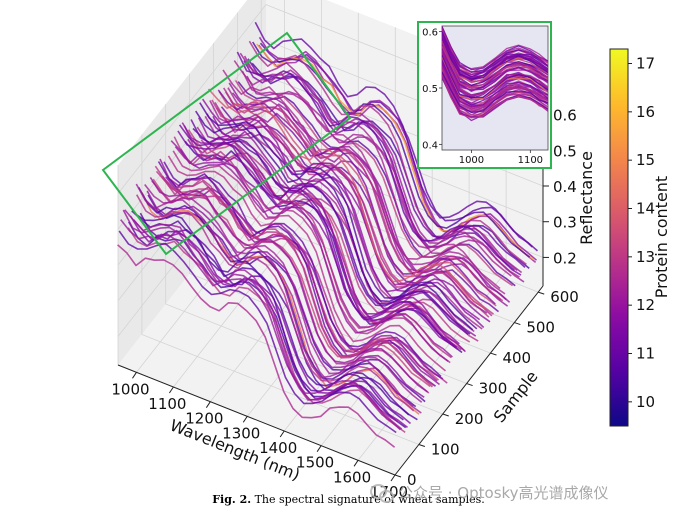 The width and height of the screenshot is (697, 521). What do you see at coordinates (204, 419) in the screenshot?
I see `x-tick-label: 1200` at bounding box center [204, 419].